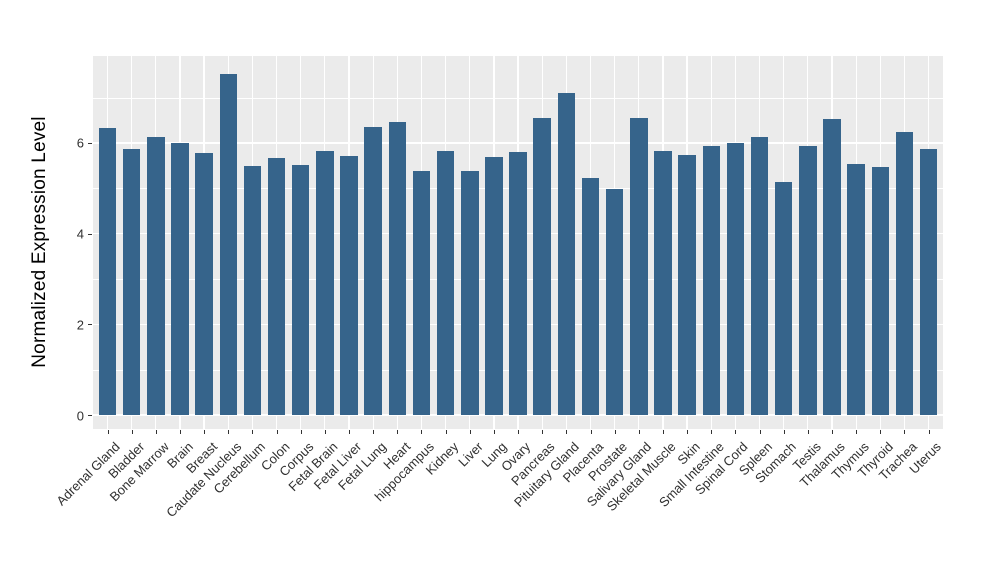  What do you see at coordinates (252, 290) in the screenshot?
I see `bar-cerebellum` at bounding box center [252, 290].